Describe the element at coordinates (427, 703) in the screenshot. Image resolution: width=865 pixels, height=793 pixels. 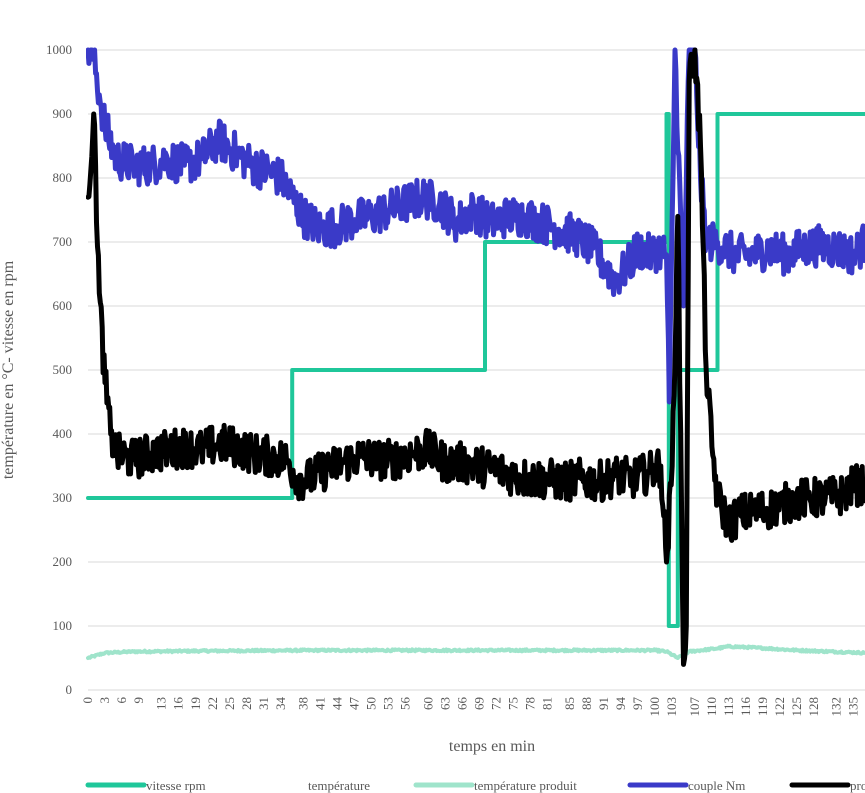
I see `x-tick-label: 60` at that location.